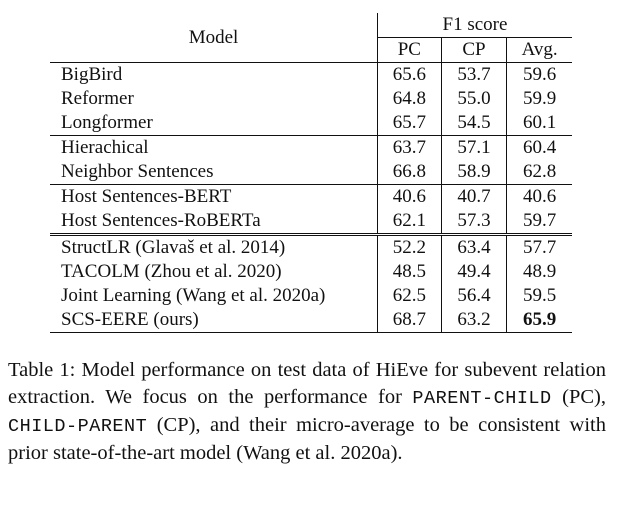  Describe the element at coordinates (214, 147) in the screenshot. I see `cell-model: Hierachical` at that location.